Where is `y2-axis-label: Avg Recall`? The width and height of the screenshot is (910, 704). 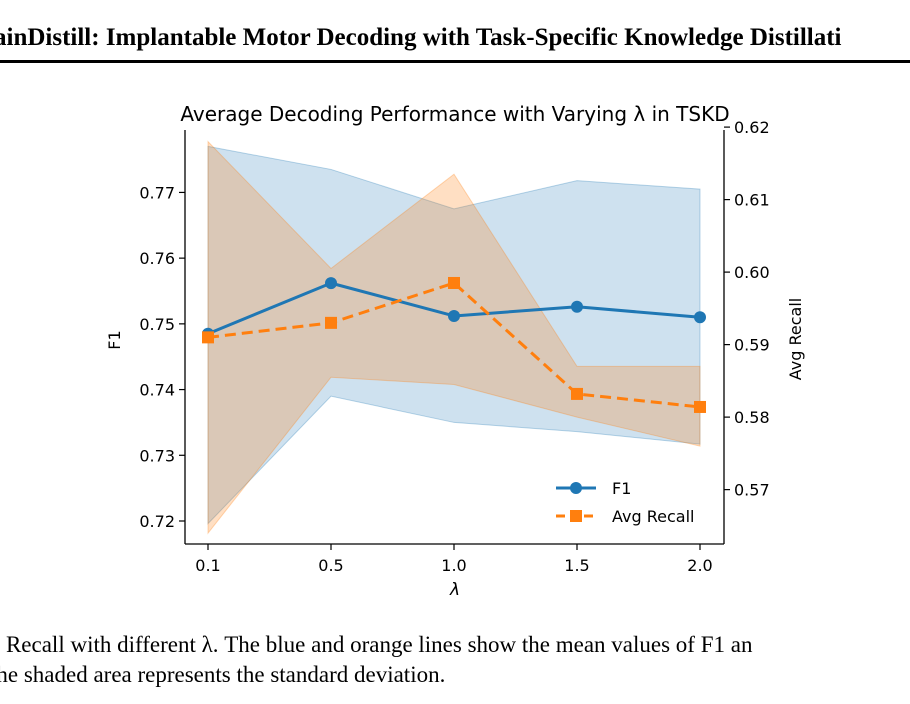 y2-axis-label: Avg Recall is located at coordinates (795, 339).